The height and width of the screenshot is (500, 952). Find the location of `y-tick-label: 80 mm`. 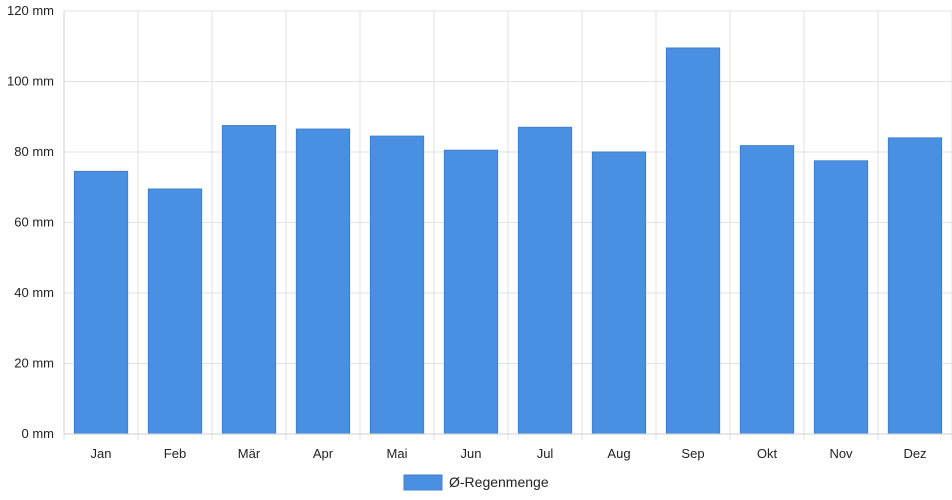

y-tick-label: 80 mm is located at coordinates (34, 151).